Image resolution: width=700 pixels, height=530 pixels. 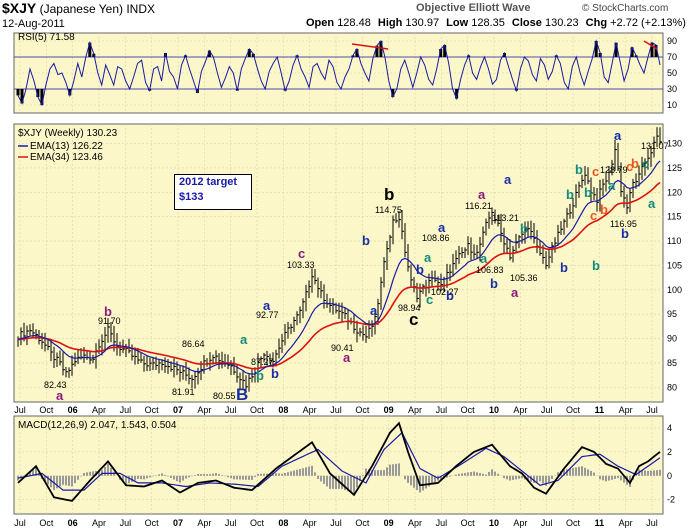 What do you see at coordinates (669, 428) in the screenshot?
I see `macd-tick-label: 4` at bounding box center [669, 428].